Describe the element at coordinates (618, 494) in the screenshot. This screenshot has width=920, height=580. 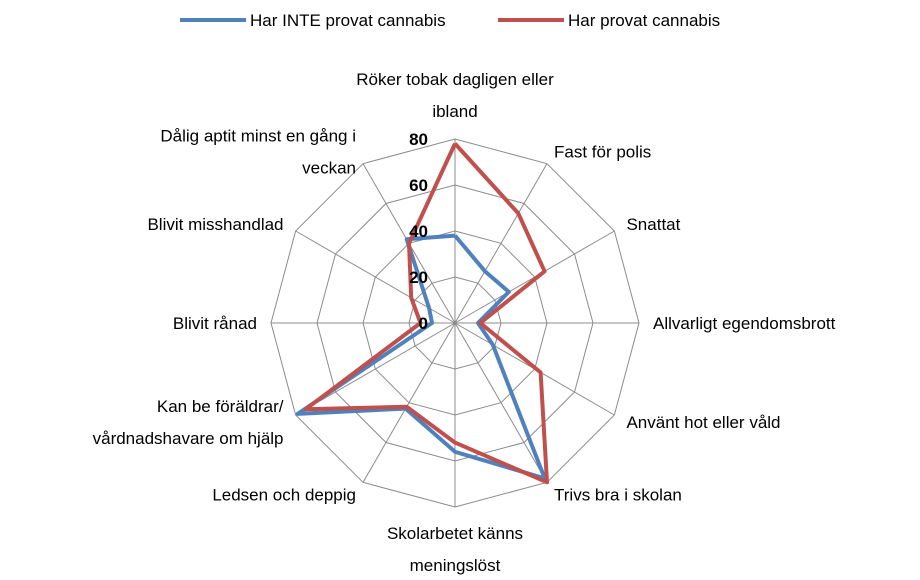
I see `category-label: Trivs bra i skolan` at that location.